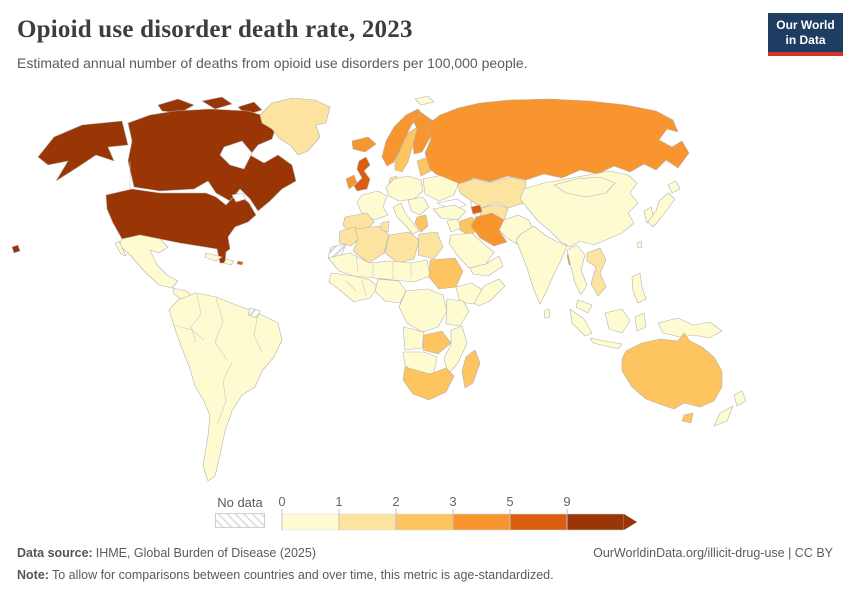 This screenshot has height=600, width=850. I want to click on region-south-africa, so click(428, 383).